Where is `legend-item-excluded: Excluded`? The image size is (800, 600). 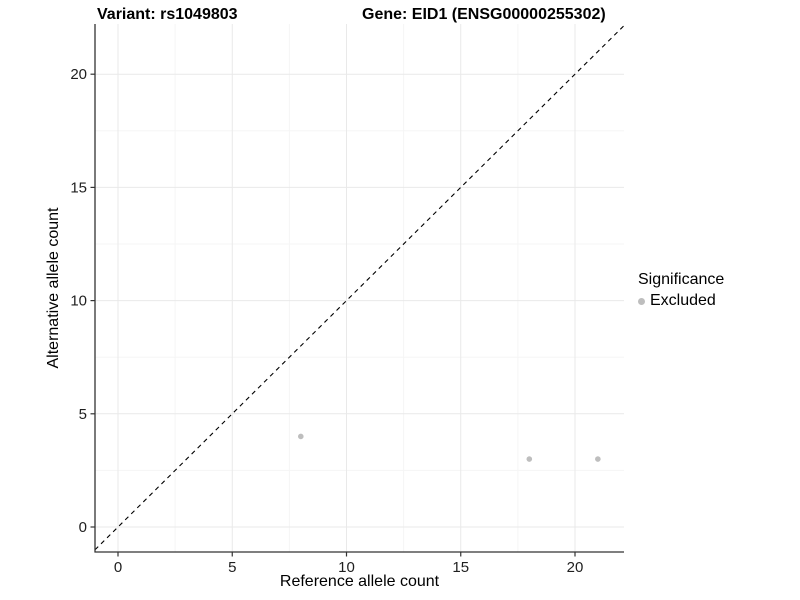
legend-item-excluded: Excluded is located at coordinates (681, 301).